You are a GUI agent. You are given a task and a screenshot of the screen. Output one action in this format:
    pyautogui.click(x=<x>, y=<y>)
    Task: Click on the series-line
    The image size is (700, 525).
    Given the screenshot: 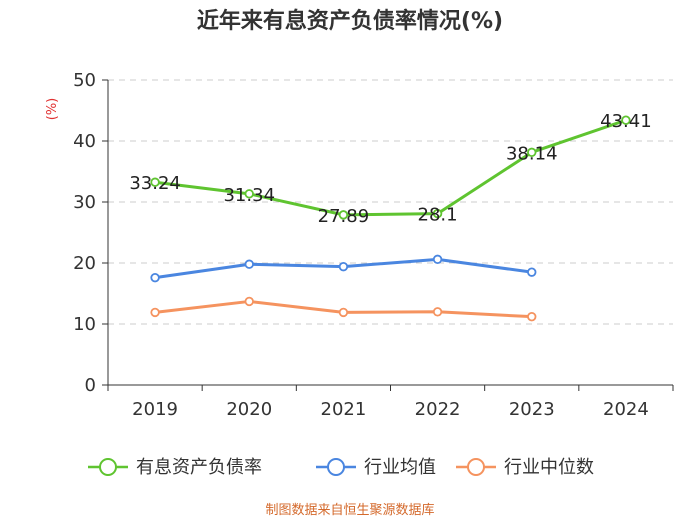 What is the action you would take?
    pyautogui.click(x=390, y=167)
    